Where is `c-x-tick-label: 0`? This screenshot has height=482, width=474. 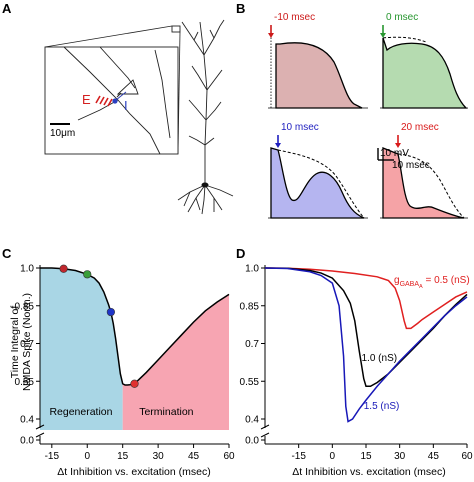
c-x-tick-label: 0 is located at coordinates (87, 456).